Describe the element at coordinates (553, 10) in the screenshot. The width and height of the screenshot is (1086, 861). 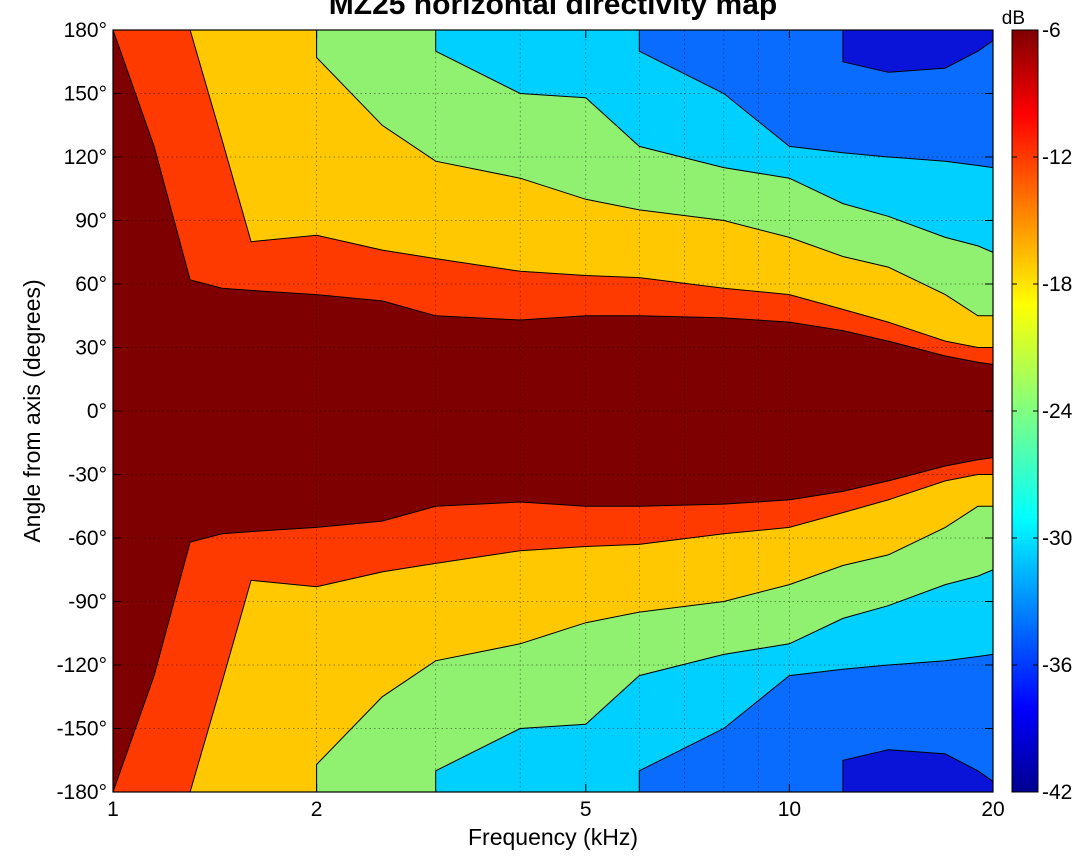
I see `chart-title: MZ25 horizontal directivity map` at that location.